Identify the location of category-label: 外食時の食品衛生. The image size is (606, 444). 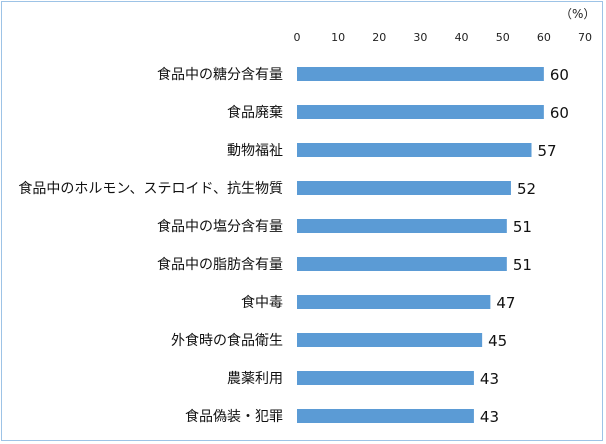
(227, 340).